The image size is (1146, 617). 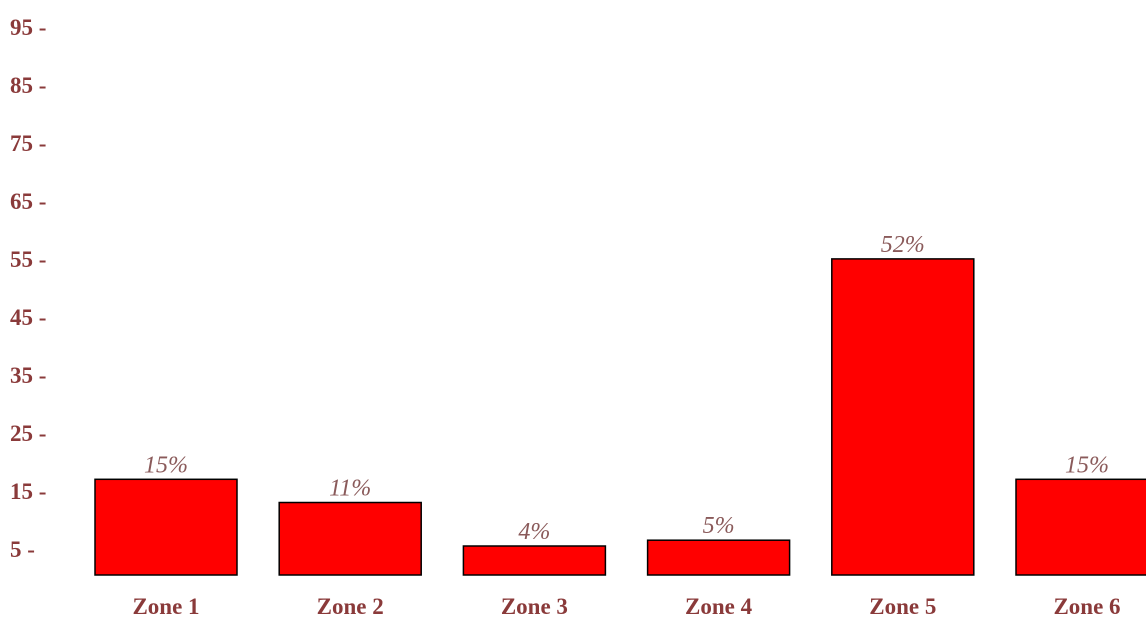 What do you see at coordinates (350, 489) in the screenshot?
I see `data-label: 11%` at bounding box center [350, 489].